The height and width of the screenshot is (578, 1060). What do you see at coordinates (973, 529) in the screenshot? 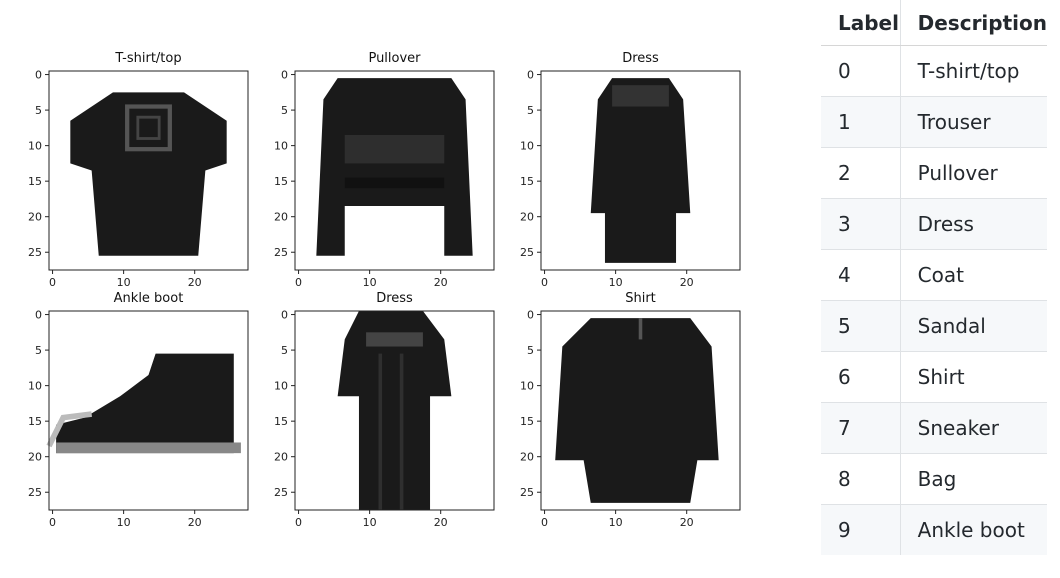
I see `description-cell: Ankle boot` at bounding box center [973, 529].